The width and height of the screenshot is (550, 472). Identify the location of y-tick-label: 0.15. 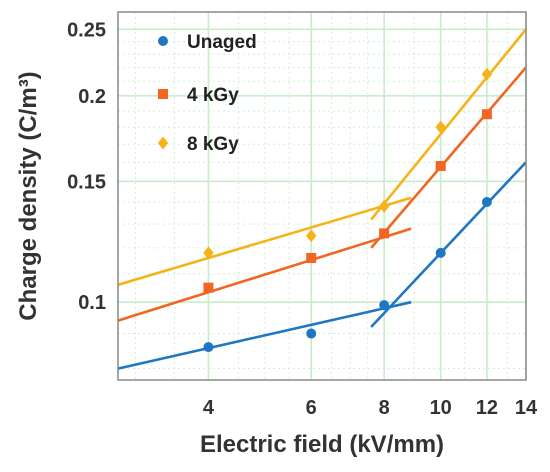
(86, 182).